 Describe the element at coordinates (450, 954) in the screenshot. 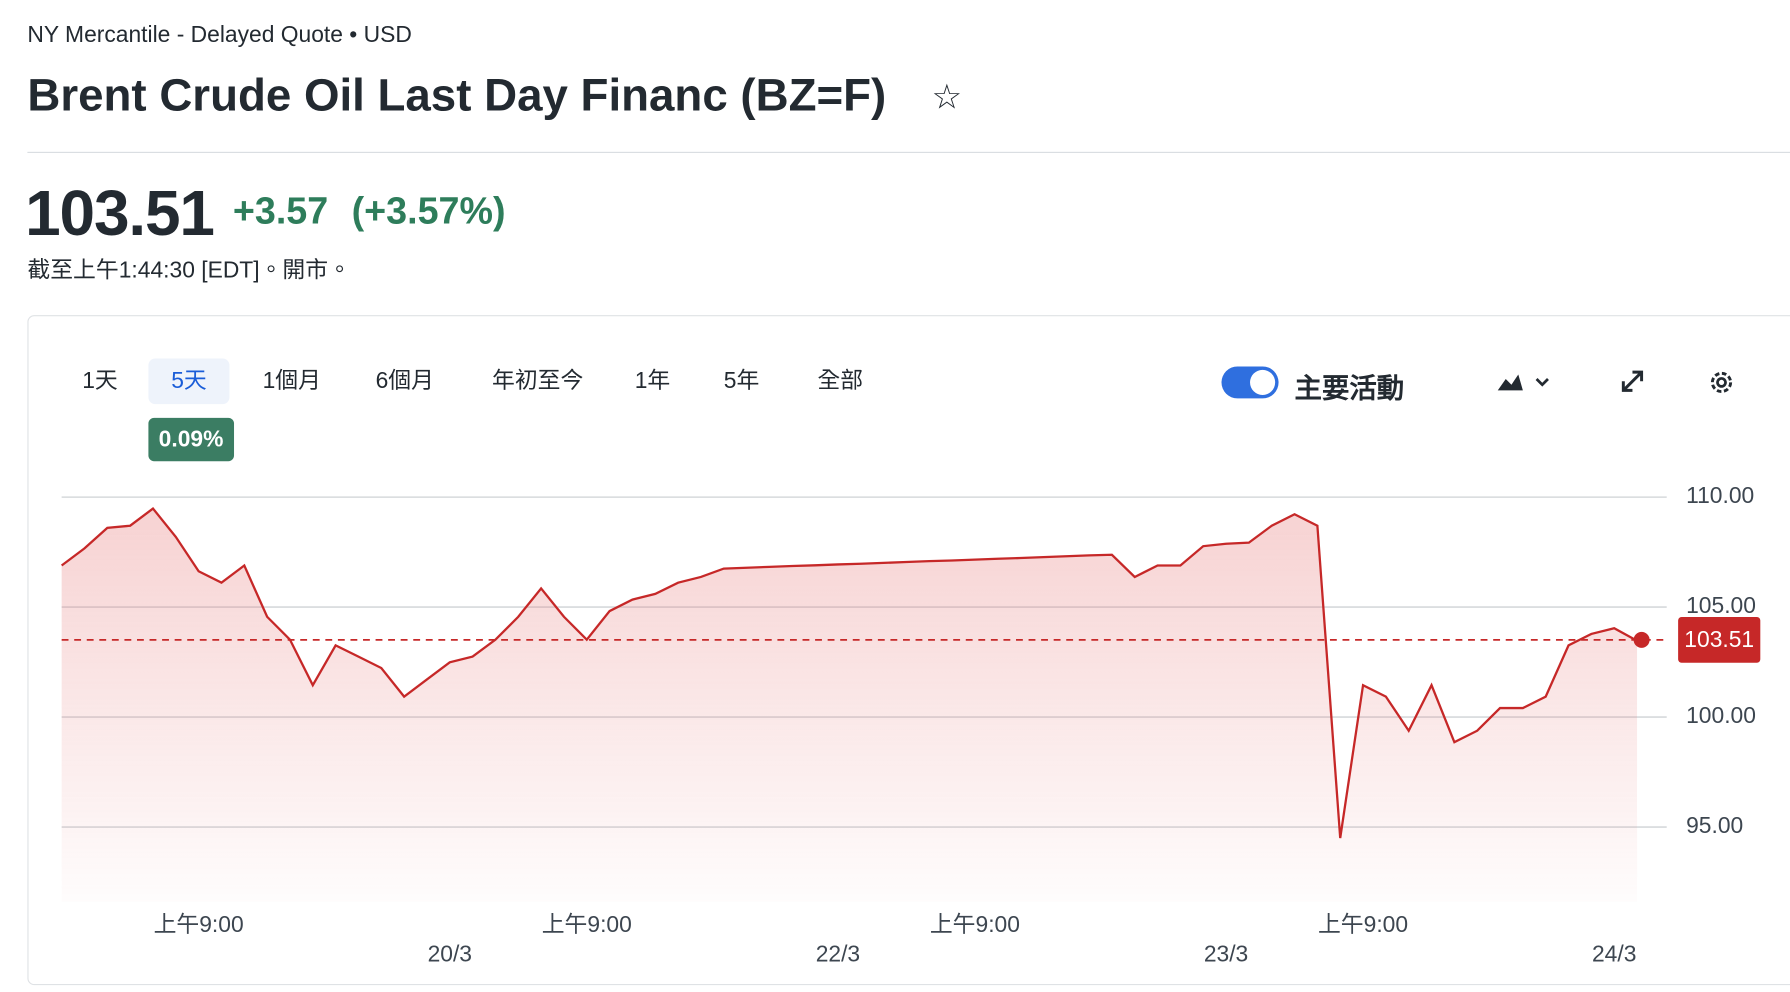

I see `x-date-label: 20/3` at that location.